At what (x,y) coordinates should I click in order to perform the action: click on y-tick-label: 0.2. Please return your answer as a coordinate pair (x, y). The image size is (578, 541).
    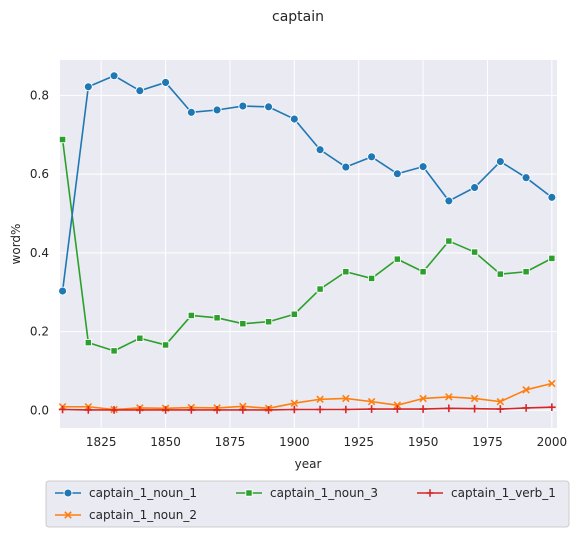
    Looking at the image, I should click on (39, 332).